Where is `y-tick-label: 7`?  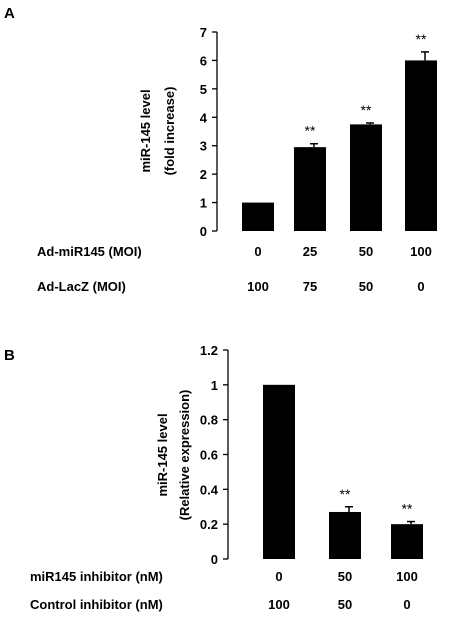
y-tick-label: 7 is located at coordinates (203, 32).